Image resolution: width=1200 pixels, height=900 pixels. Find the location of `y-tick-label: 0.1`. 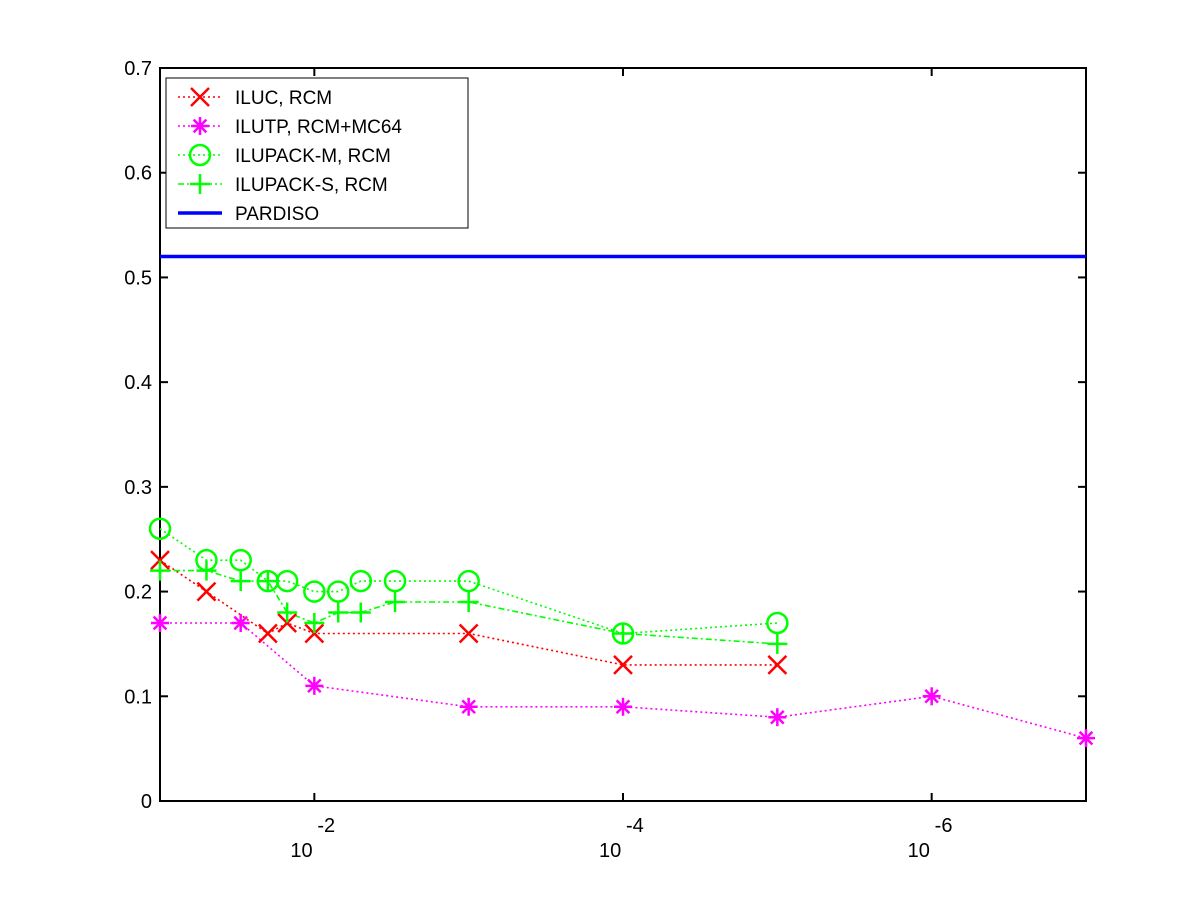

y-tick-label: 0.1 is located at coordinates (138, 697).